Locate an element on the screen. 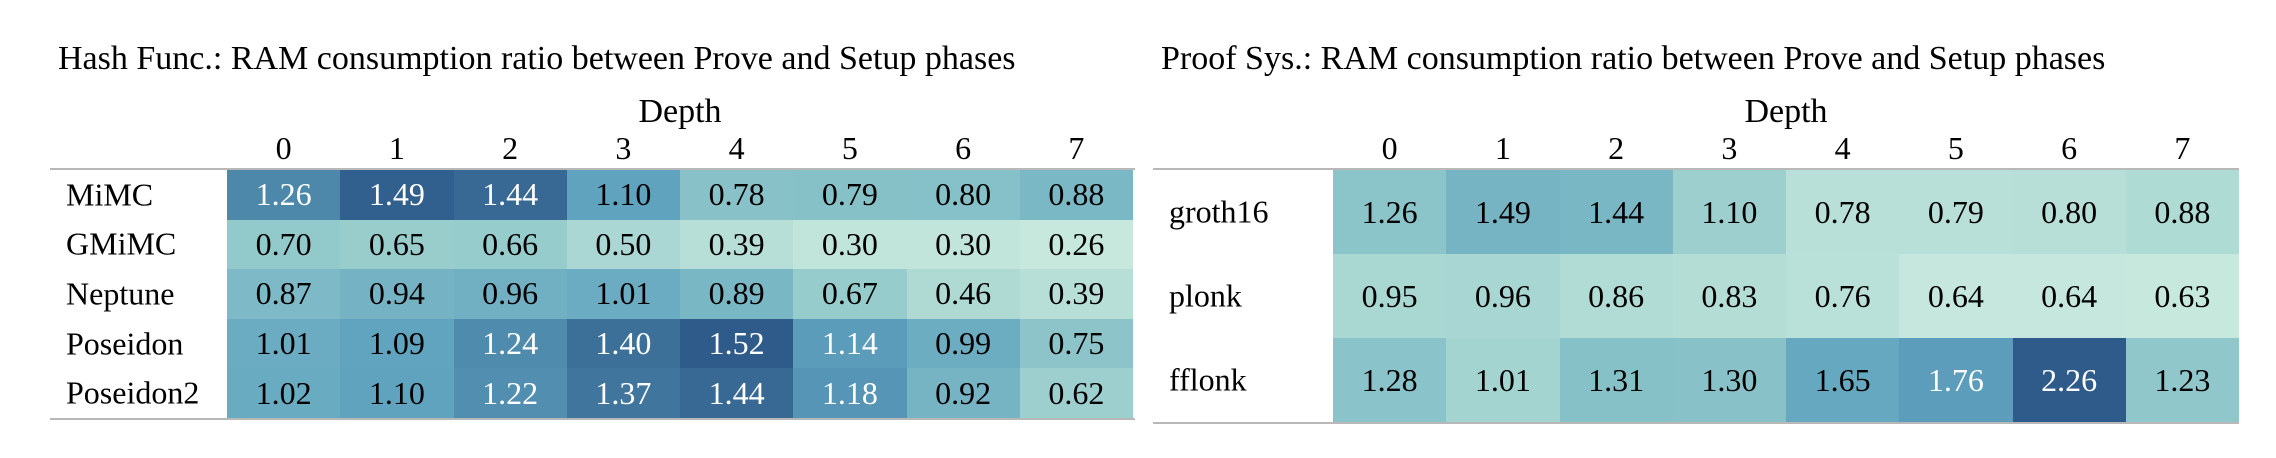 This screenshot has width=2276, height=458. heatmap-cell: 1.40 is located at coordinates (623, 343).